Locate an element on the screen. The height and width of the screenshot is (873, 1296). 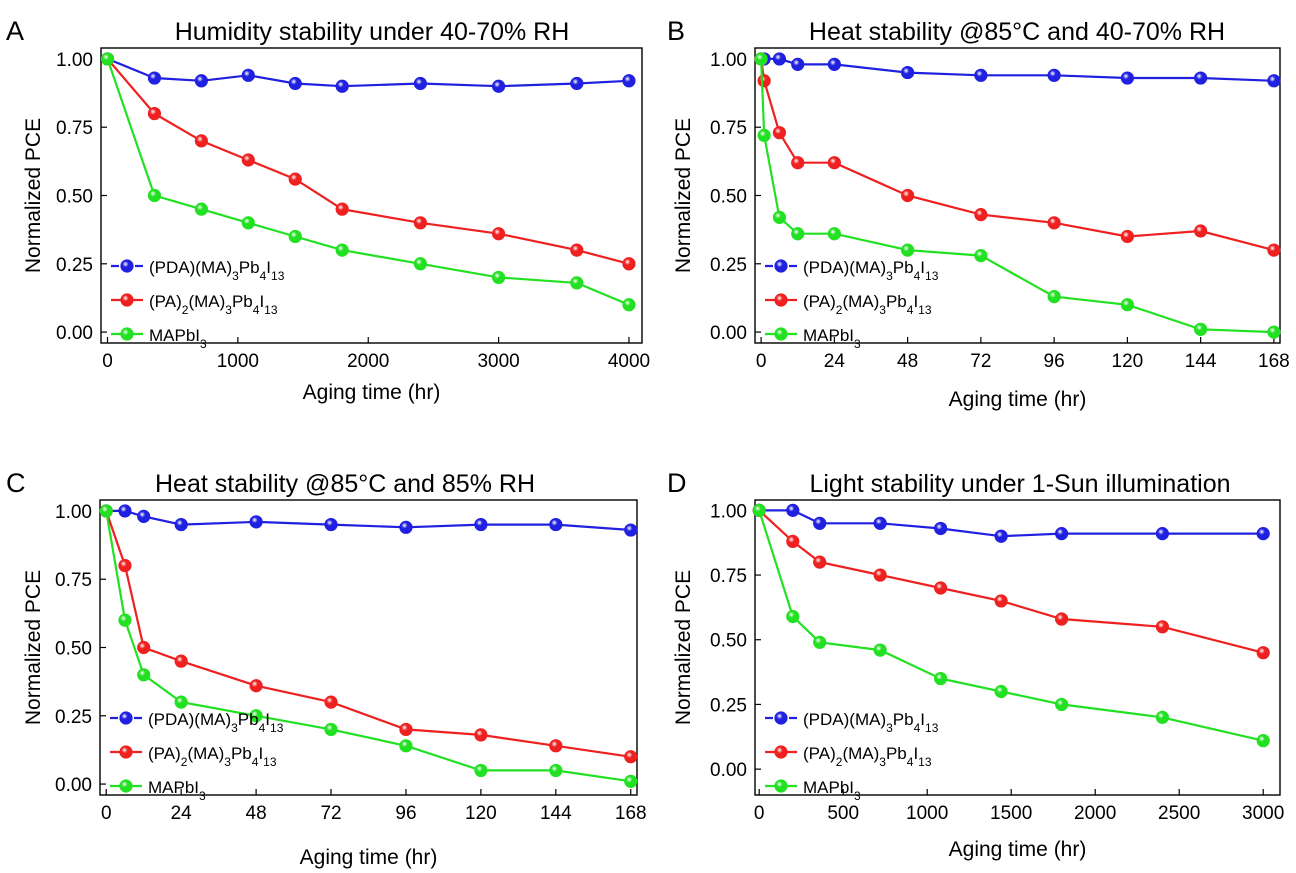
y-axis-label: Normalized PCE is located at coordinates (33, 195).